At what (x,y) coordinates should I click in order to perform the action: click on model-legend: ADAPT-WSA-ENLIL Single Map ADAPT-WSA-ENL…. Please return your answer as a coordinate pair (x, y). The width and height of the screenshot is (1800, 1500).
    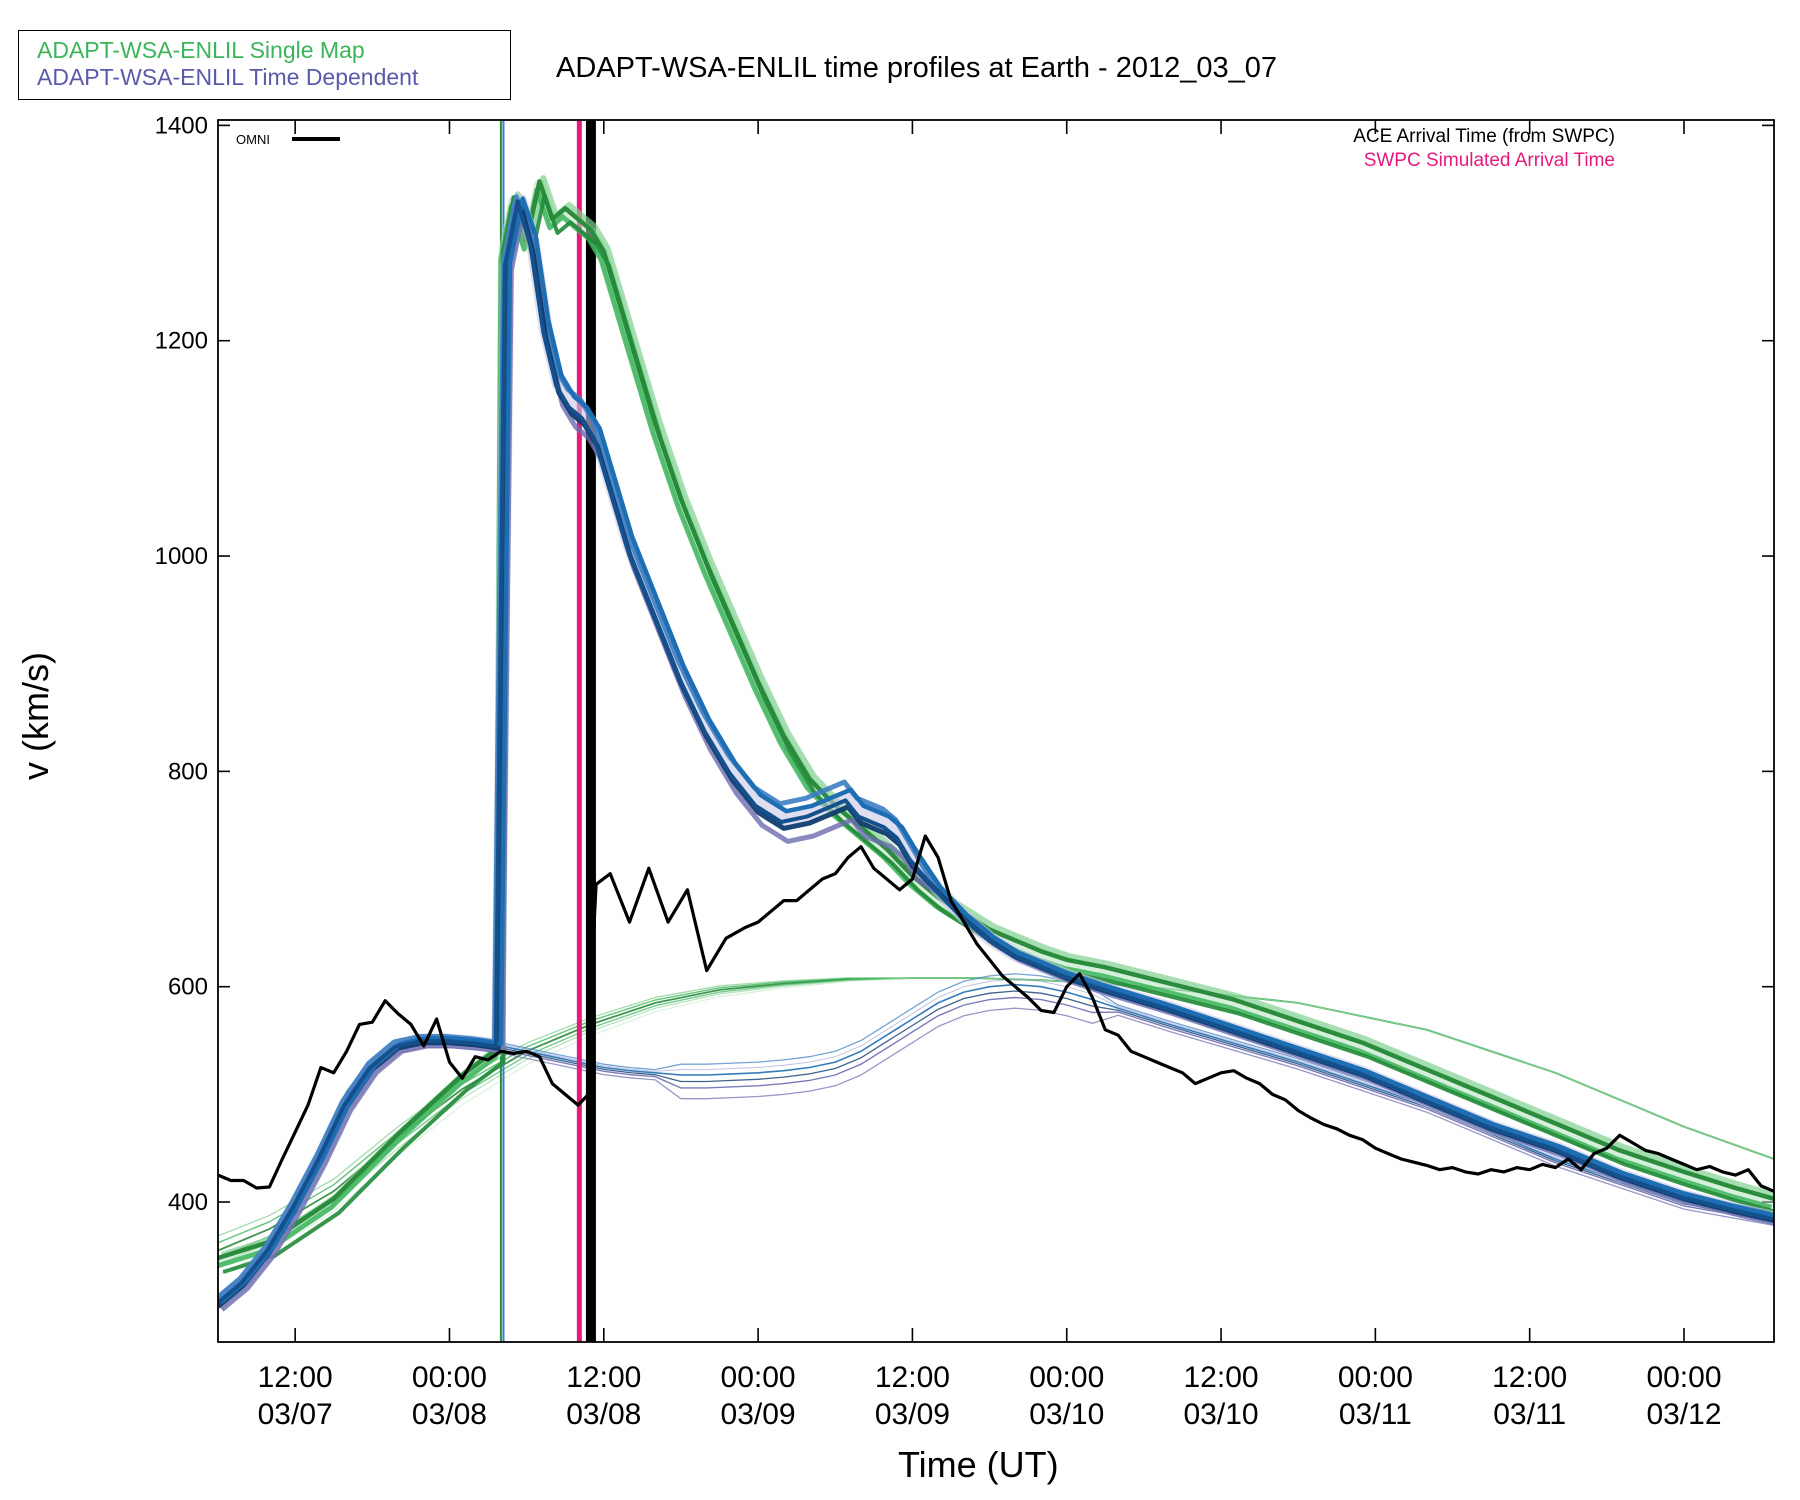
    Looking at the image, I should click on (264, 65).